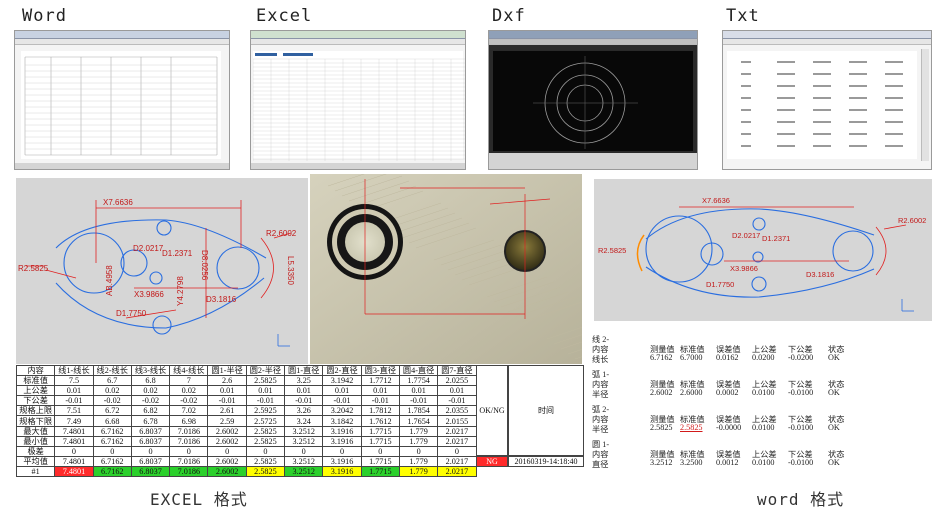 The width and height of the screenshot is (945, 527). Describe the element at coordinates (74, 370) in the screenshot. I see `table-cell: 线1-线长` at that location.